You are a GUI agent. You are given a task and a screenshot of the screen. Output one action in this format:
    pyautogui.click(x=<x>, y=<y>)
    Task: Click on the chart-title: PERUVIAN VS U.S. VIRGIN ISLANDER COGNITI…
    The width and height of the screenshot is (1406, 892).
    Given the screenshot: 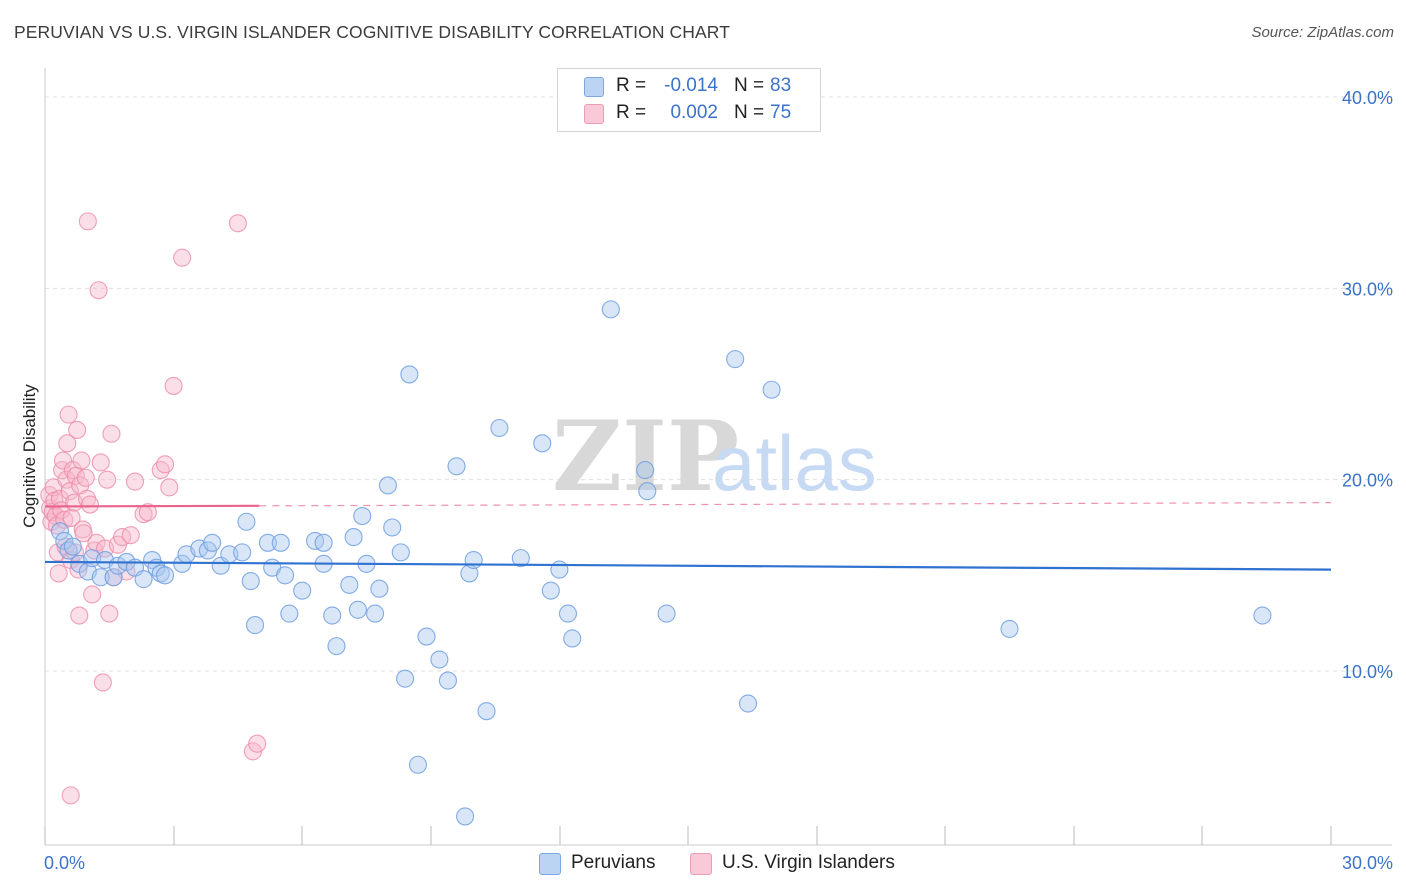 What is the action you would take?
    pyautogui.click(x=372, y=32)
    